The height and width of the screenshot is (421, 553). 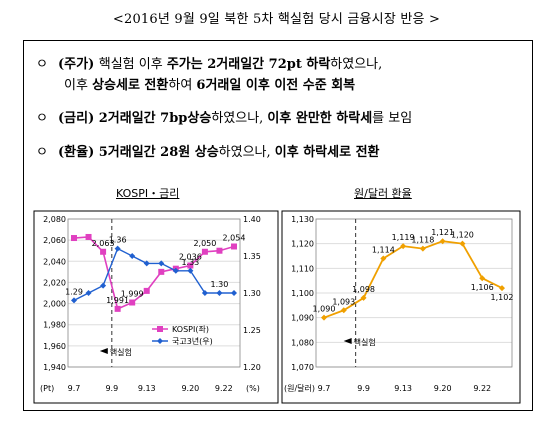 I want to click on data-label: 2,036, so click(x=190, y=257).